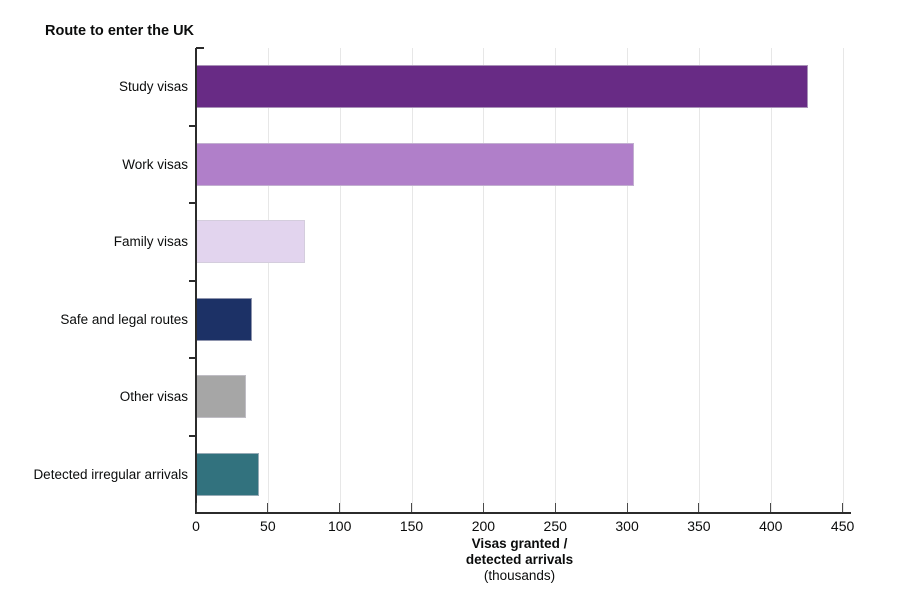 The image size is (921, 600). I want to click on x-axis-title-line-1: Visas granted /, so click(519, 543).